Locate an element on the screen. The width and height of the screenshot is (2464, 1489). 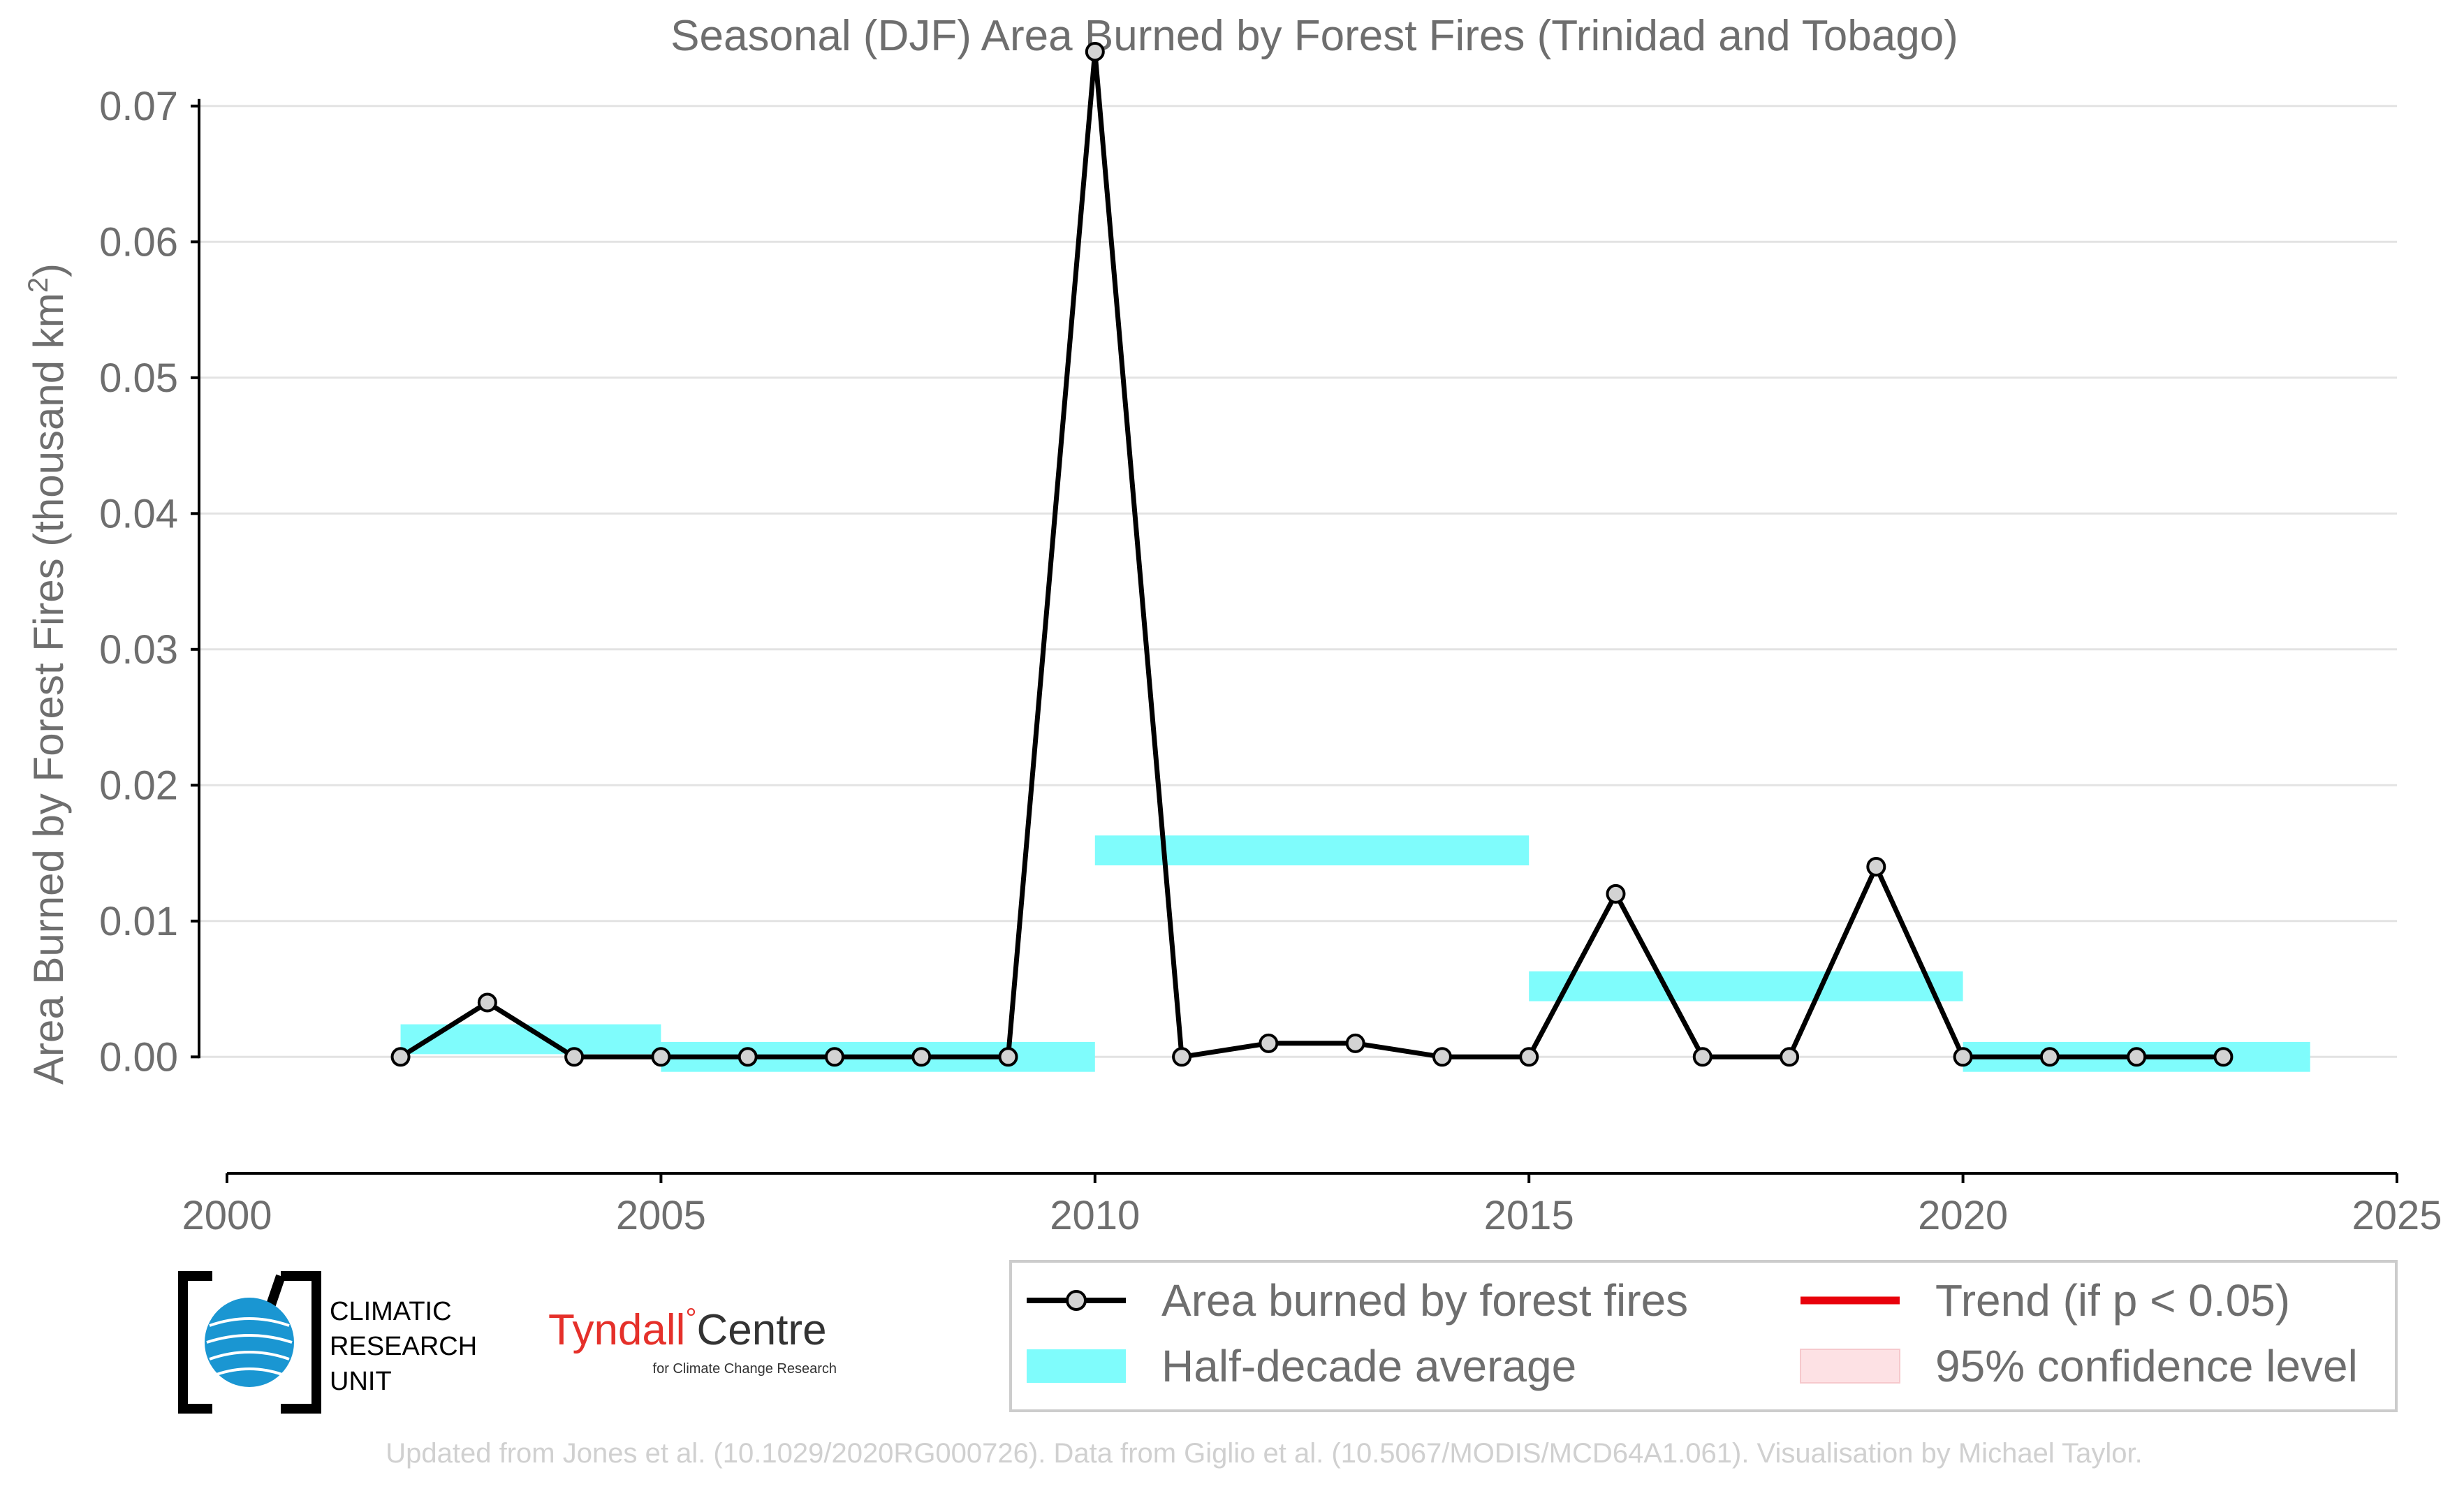
x-tick-label-2: 2010 is located at coordinates (1095, 1215).